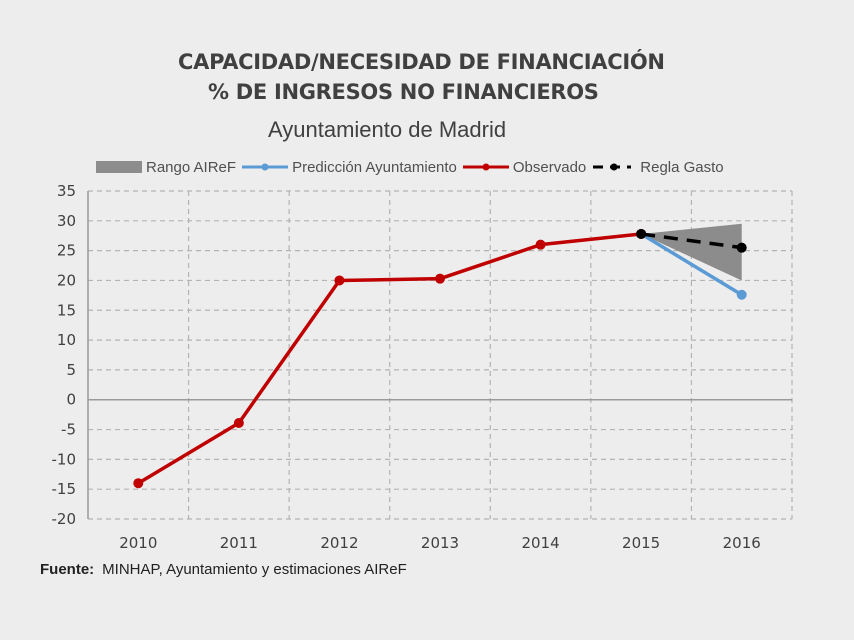 The width and height of the screenshot is (854, 640). Describe the element at coordinates (64, 355) in the screenshot. I see `y-axis-ticks: 35 30 25 20 15 10 5 0 -5 -10 -15 -20` at that location.